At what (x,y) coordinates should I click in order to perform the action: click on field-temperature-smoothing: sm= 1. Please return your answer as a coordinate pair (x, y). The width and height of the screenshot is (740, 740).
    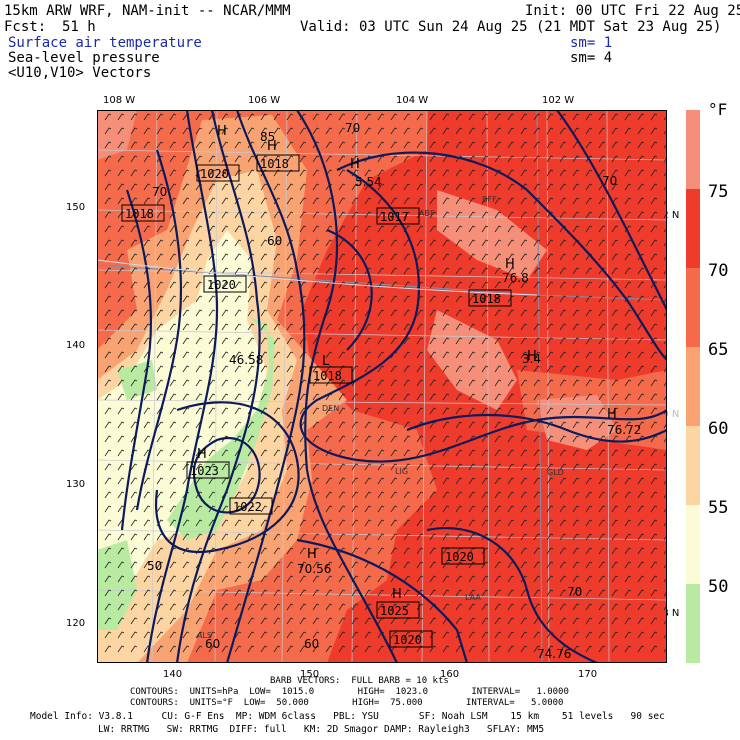
    Looking at the image, I should click on (591, 43).